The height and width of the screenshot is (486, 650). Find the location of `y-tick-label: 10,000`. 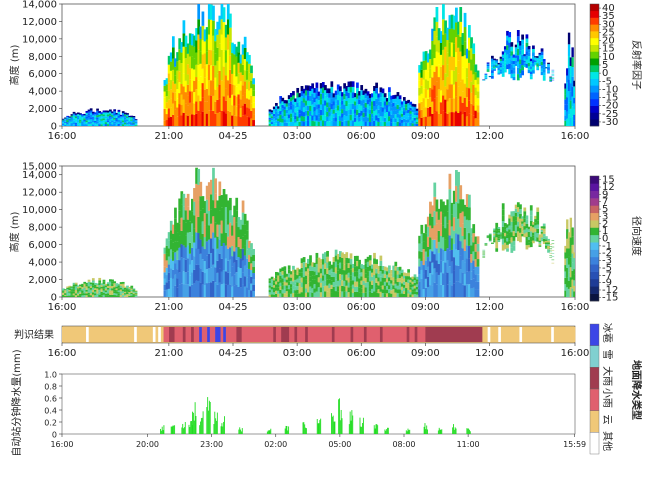

y-tick-label: 10,000 is located at coordinates (39, 210).